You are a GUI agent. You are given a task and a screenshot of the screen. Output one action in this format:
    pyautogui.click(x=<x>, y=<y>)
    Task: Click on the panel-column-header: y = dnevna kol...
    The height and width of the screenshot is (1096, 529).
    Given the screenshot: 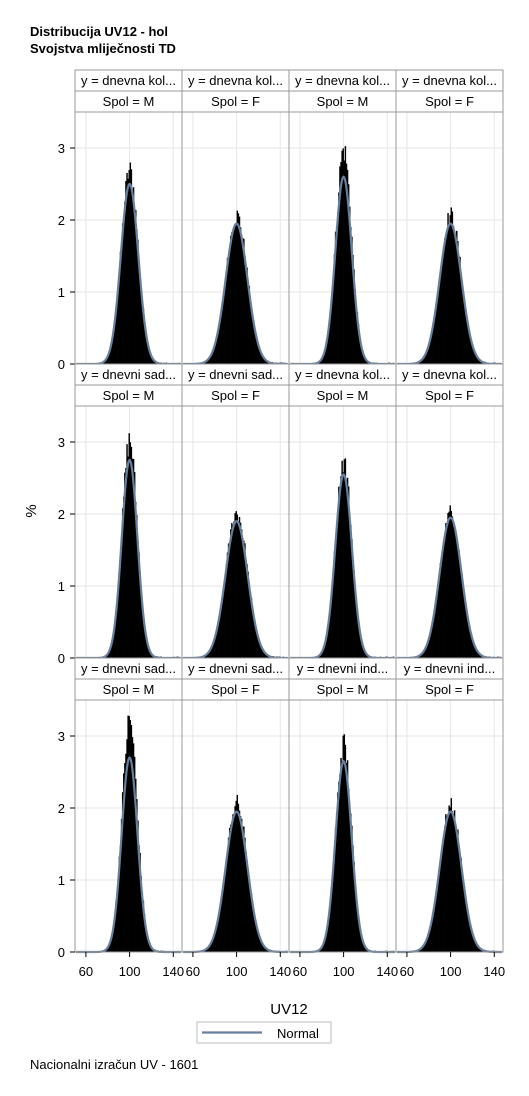 What is the action you would take?
    pyautogui.click(x=235, y=80)
    